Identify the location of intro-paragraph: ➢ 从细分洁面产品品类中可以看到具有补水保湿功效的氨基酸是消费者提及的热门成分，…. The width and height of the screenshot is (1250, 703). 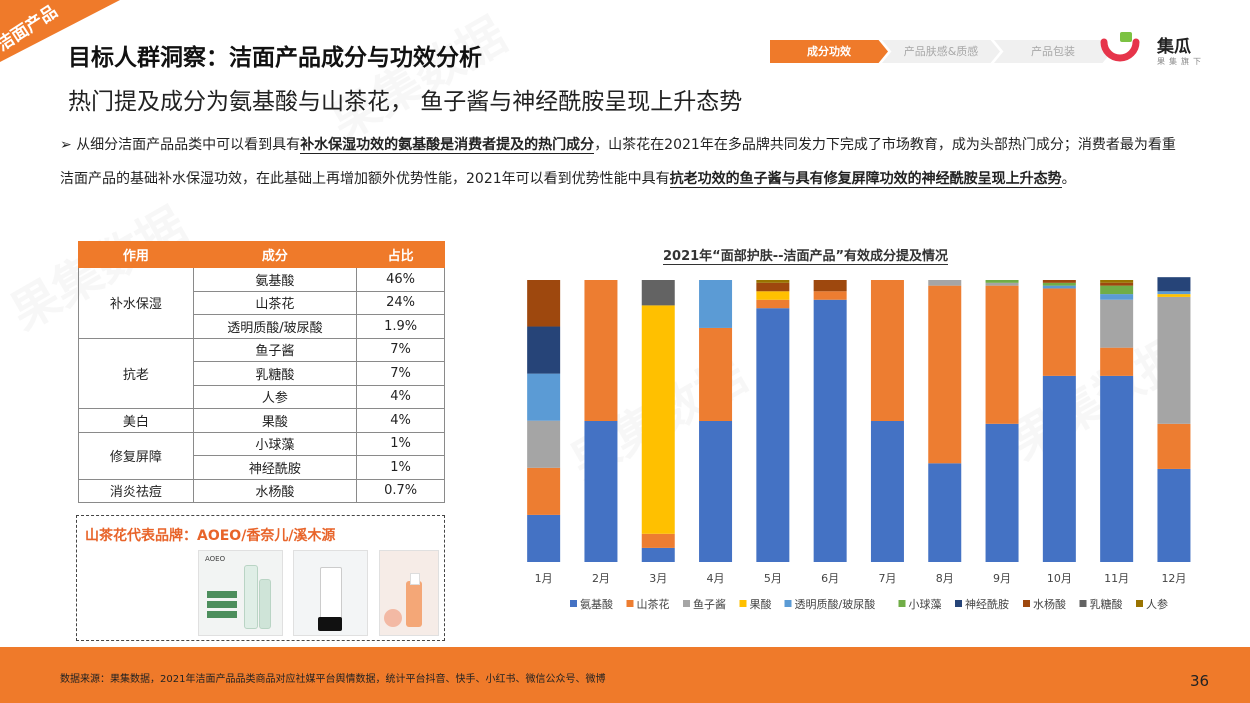
(620, 162).